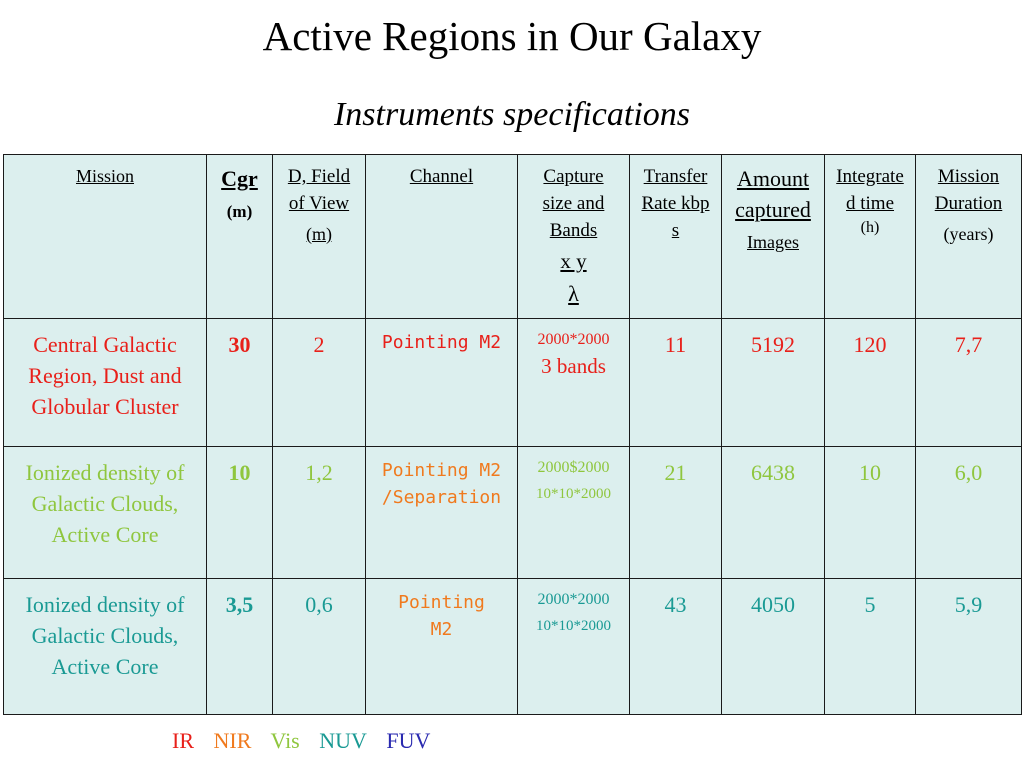 Image resolution: width=1024 pixels, height=768 pixels. I want to click on header-channel: Channel, so click(441, 236).